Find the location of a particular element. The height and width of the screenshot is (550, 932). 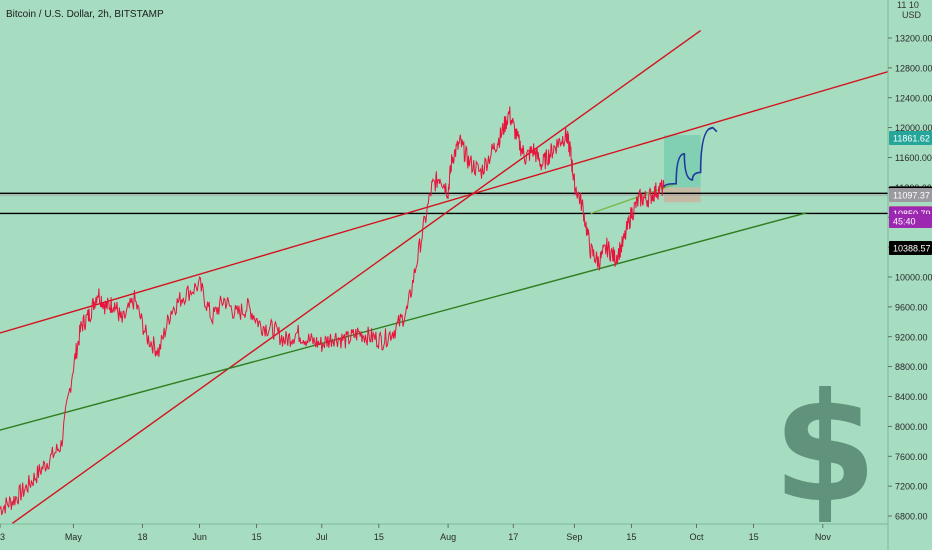

x-tick-label-0: 13 is located at coordinates (2, 537).